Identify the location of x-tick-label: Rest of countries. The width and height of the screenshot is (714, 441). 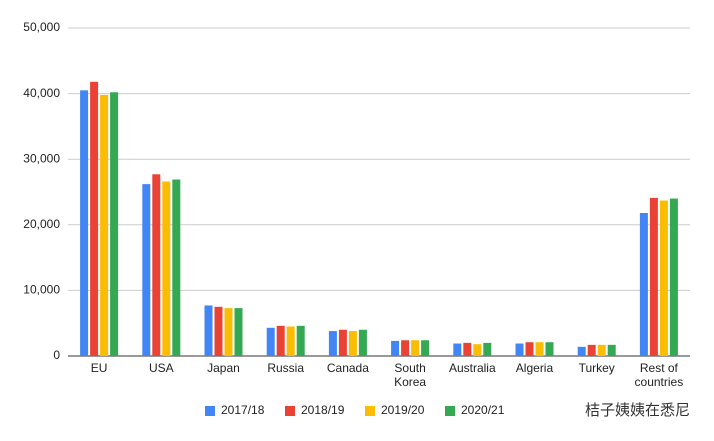
(659, 375).